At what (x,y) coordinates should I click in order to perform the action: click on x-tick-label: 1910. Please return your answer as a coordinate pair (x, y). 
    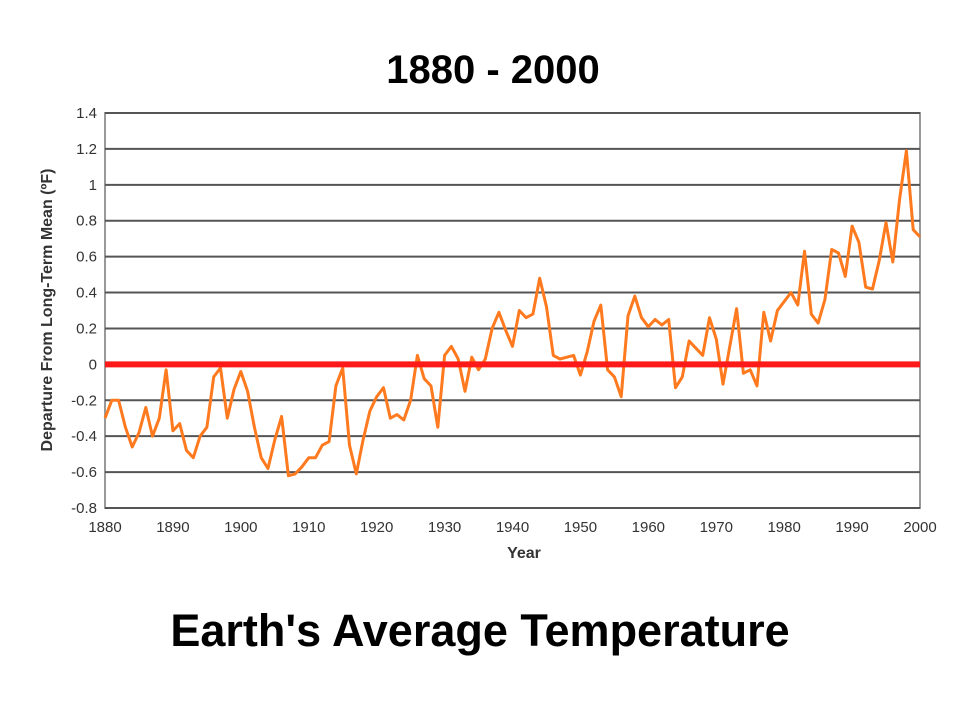
    Looking at the image, I should click on (308, 527).